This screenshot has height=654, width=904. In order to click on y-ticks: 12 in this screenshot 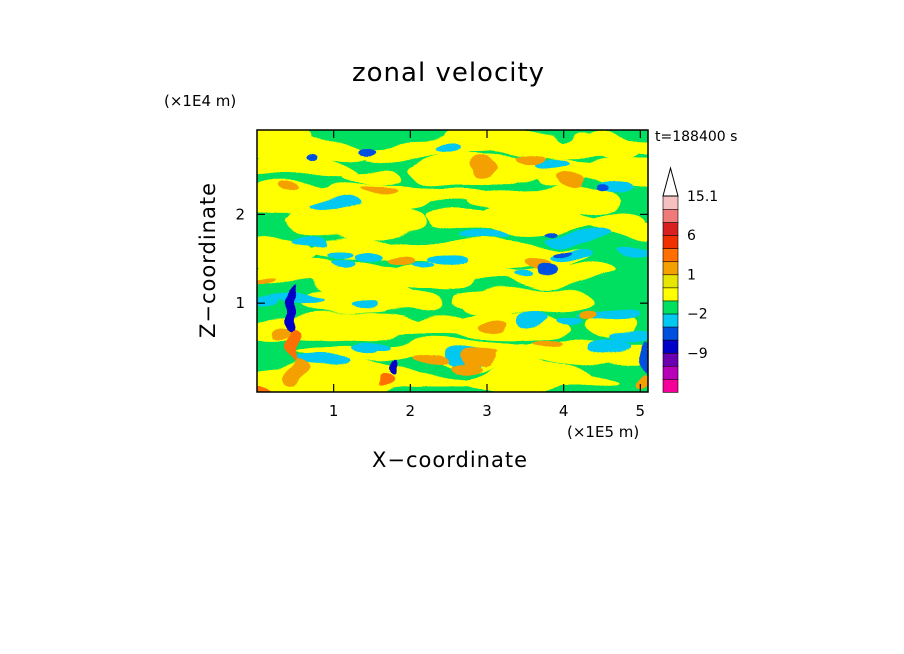, I will do `click(441, 258)`.